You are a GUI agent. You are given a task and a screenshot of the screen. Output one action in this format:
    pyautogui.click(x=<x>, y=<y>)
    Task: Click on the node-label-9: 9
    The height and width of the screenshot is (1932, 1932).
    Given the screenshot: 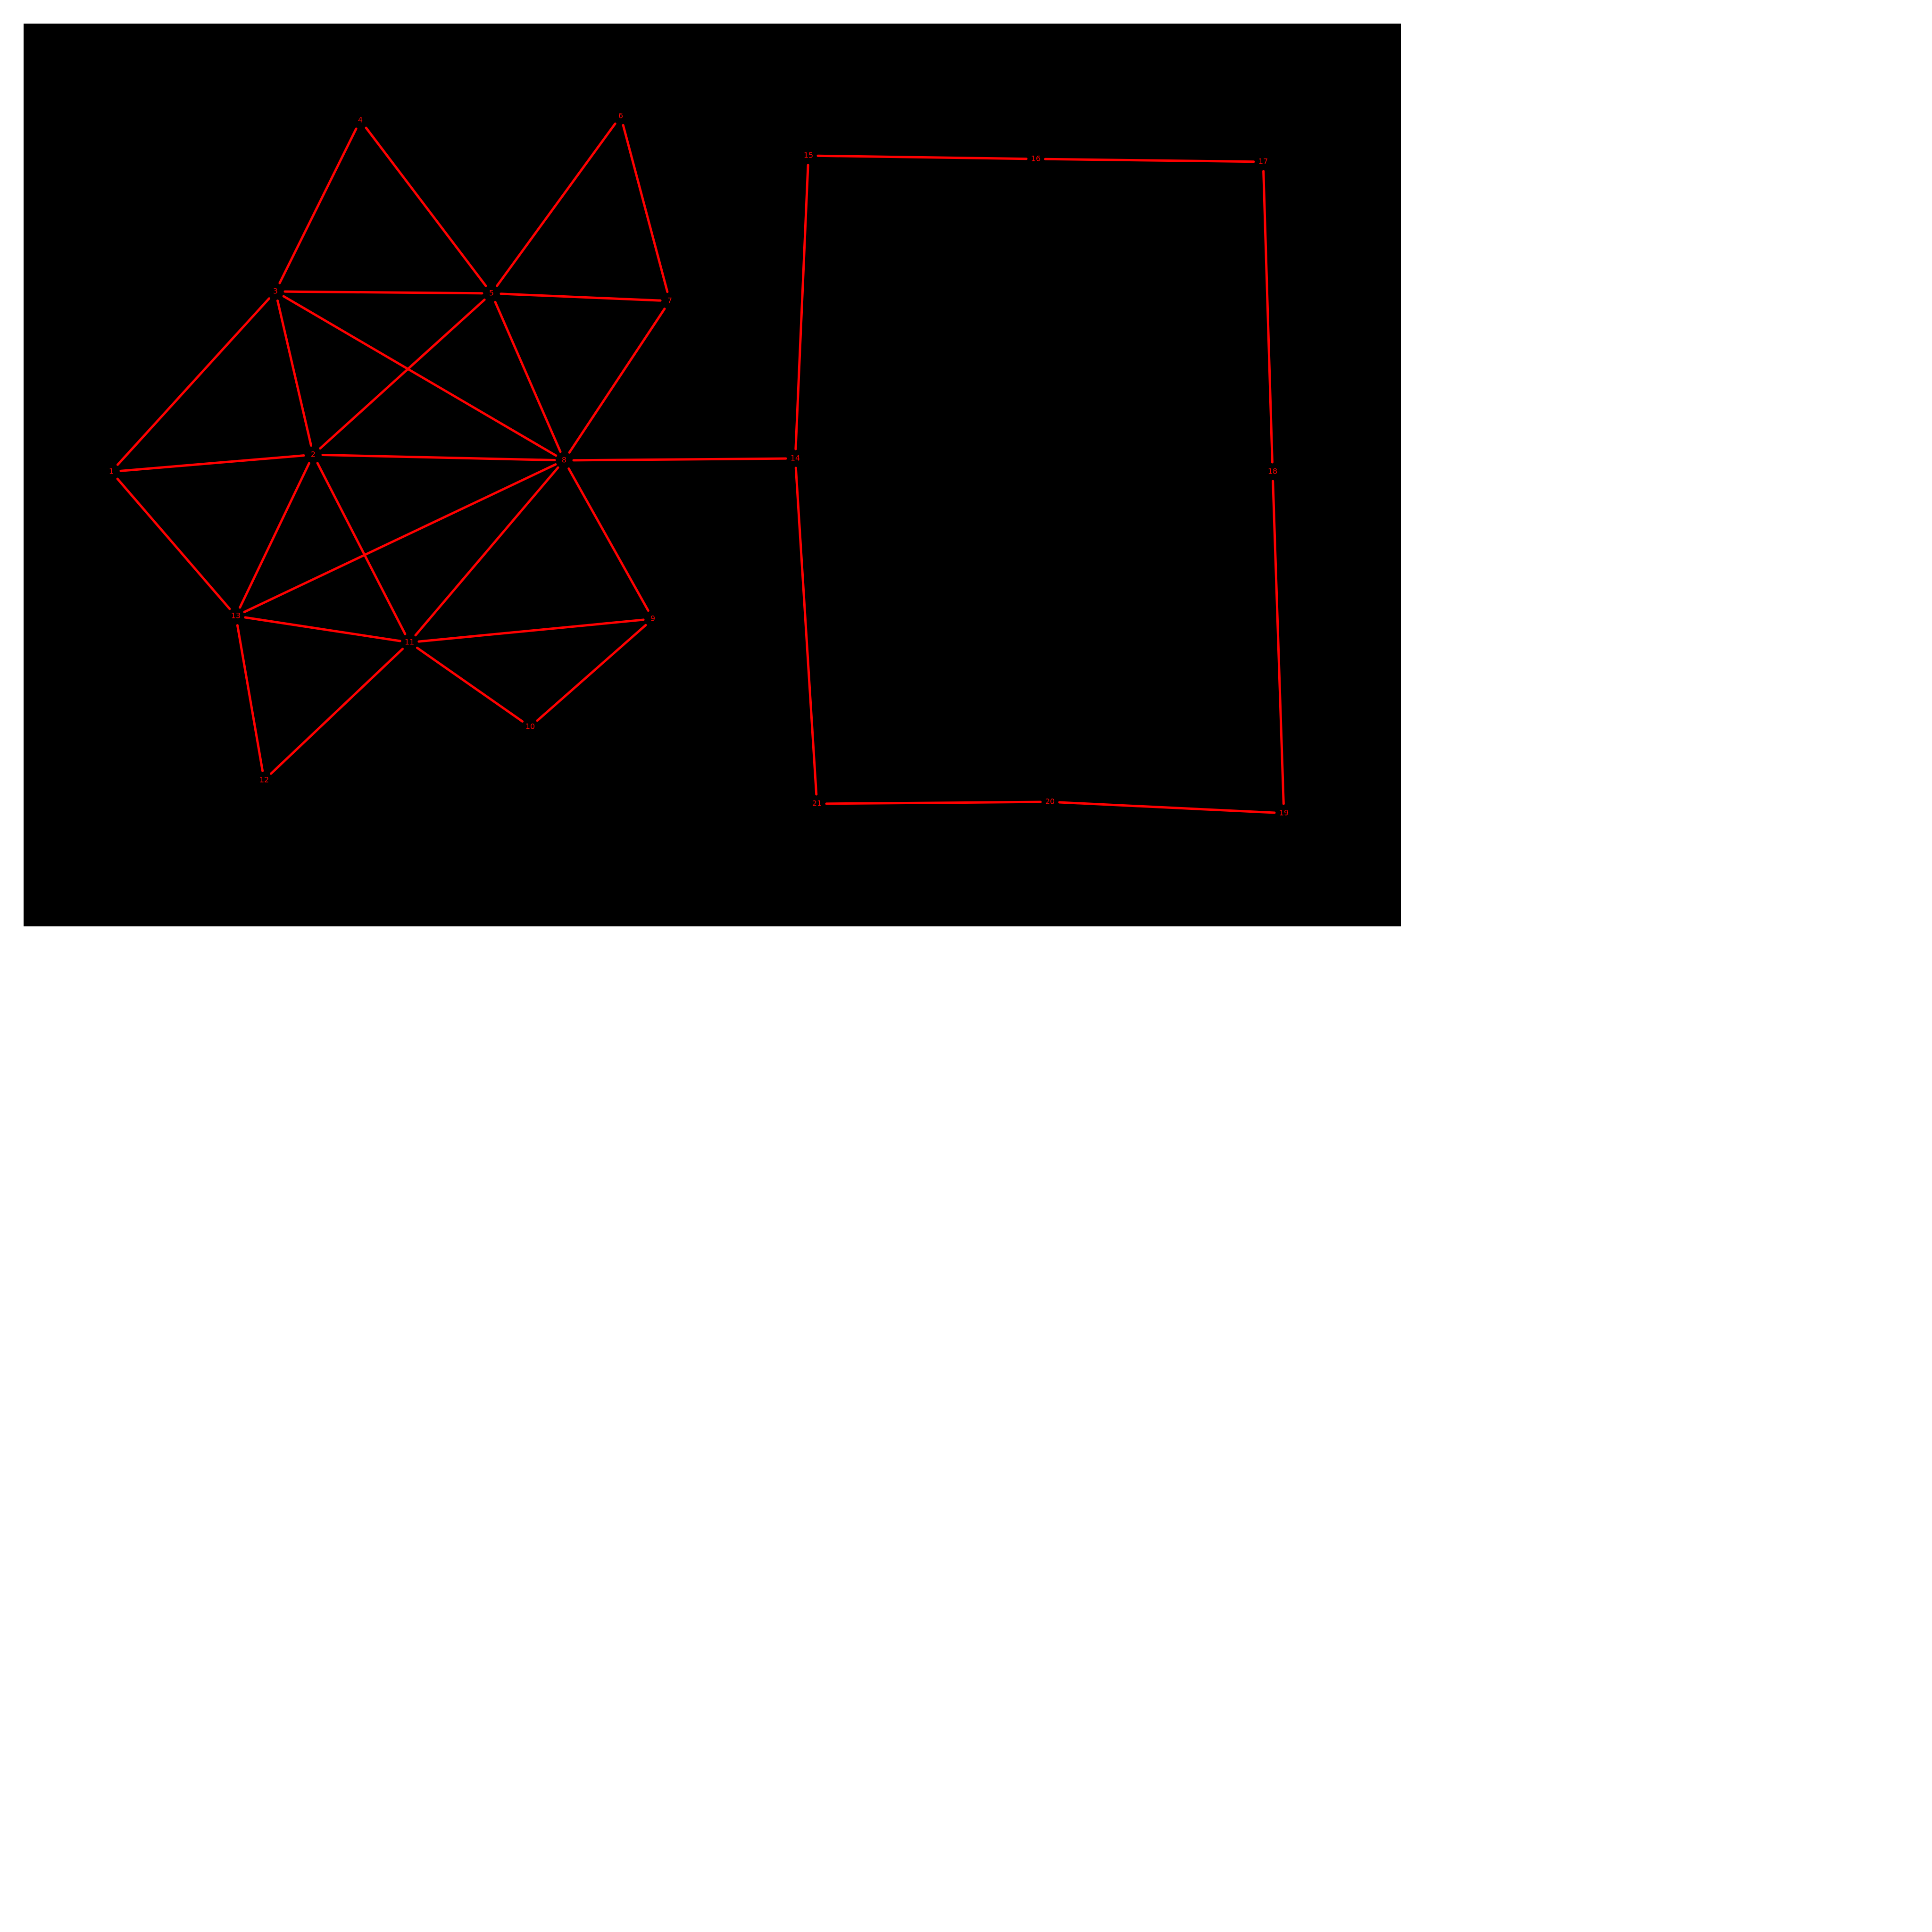 What is the action you would take?
    pyautogui.click(x=653, y=618)
    